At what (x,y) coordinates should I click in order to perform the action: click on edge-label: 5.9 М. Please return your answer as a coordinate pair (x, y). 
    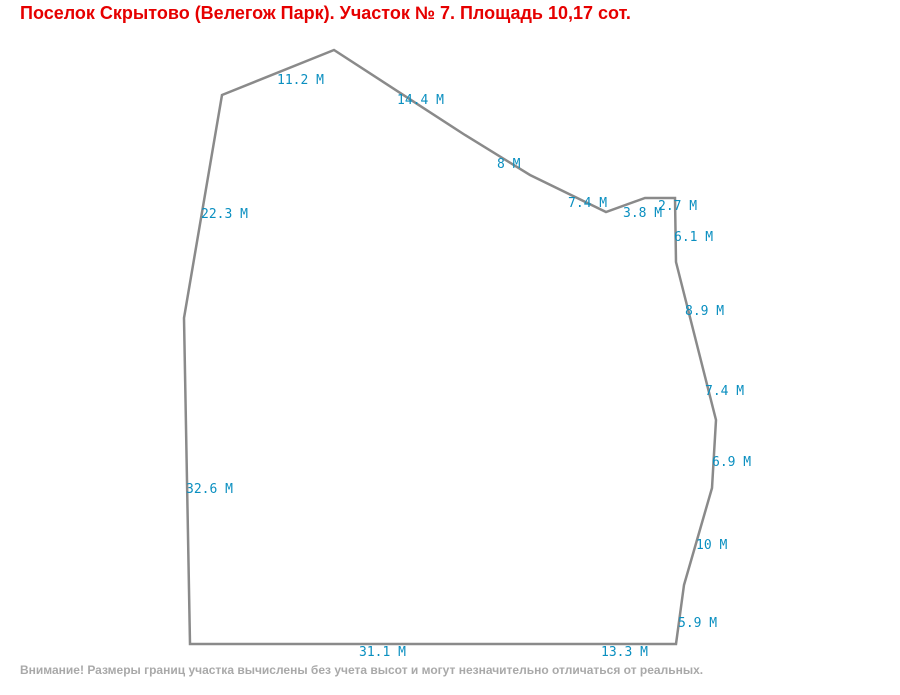
    Looking at the image, I should click on (697, 623).